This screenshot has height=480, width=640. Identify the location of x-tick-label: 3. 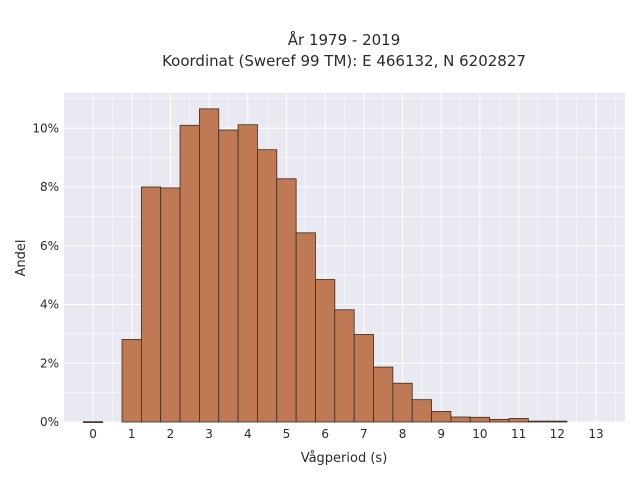
(209, 434).